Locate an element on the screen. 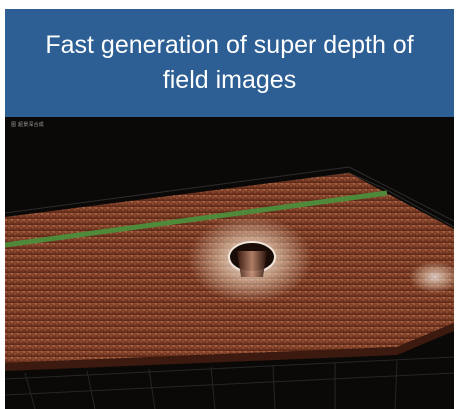 This screenshot has width=459, height=409. hole-wall is located at coordinates (252, 264).